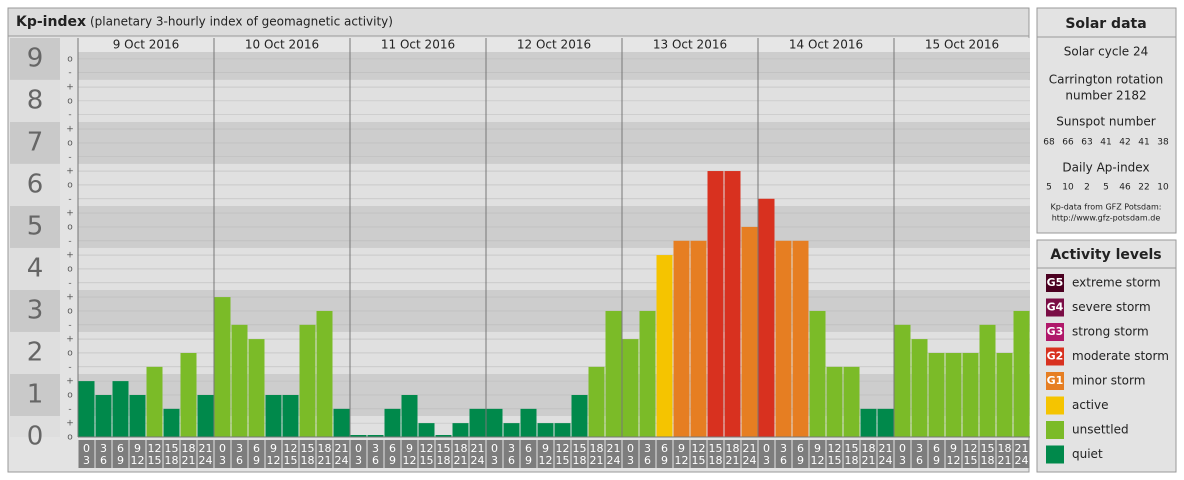 This screenshot has height=480, width=1184. Describe the element at coordinates (35, 310) in the screenshot. I see `y-tick-label: 3` at that location.